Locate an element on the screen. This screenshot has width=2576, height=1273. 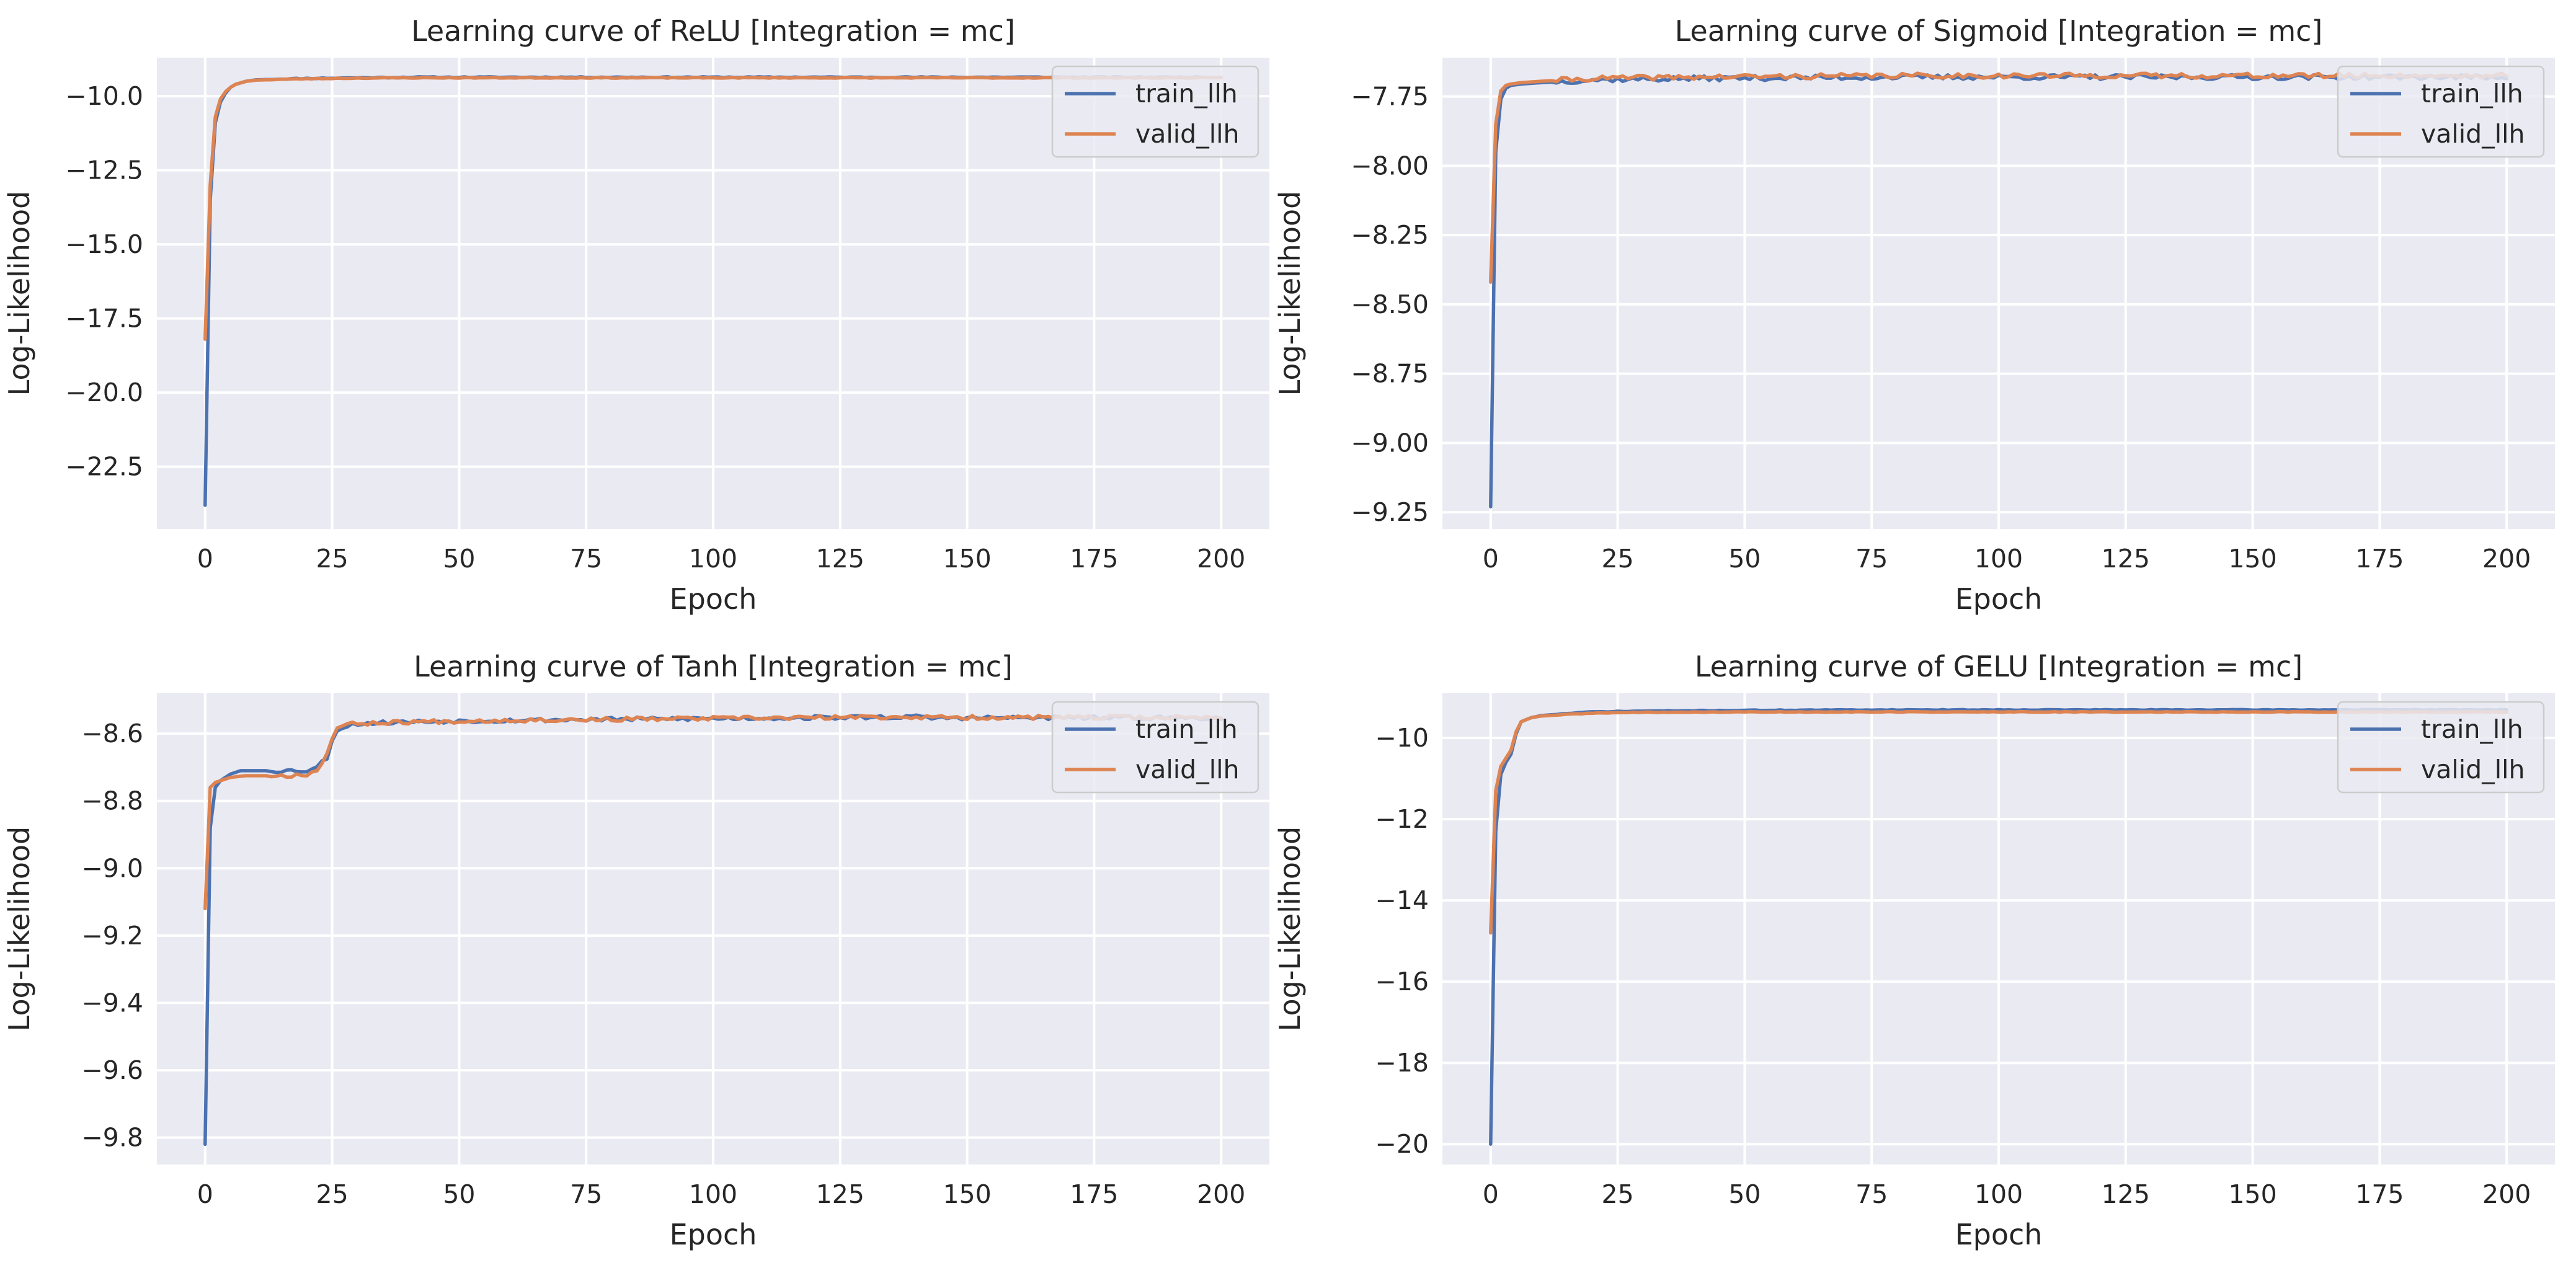
y-tick-label: −9.0 is located at coordinates (112, 868).